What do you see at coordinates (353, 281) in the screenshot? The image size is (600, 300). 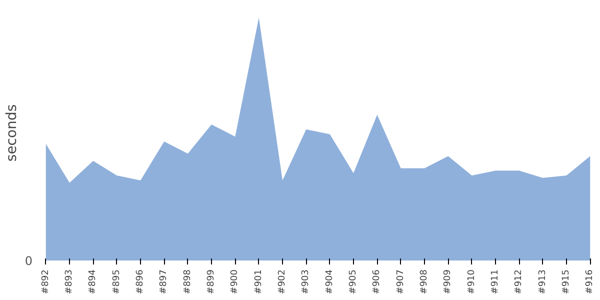 I see `x-tick-label: #905` at bounding box center [353, 281].